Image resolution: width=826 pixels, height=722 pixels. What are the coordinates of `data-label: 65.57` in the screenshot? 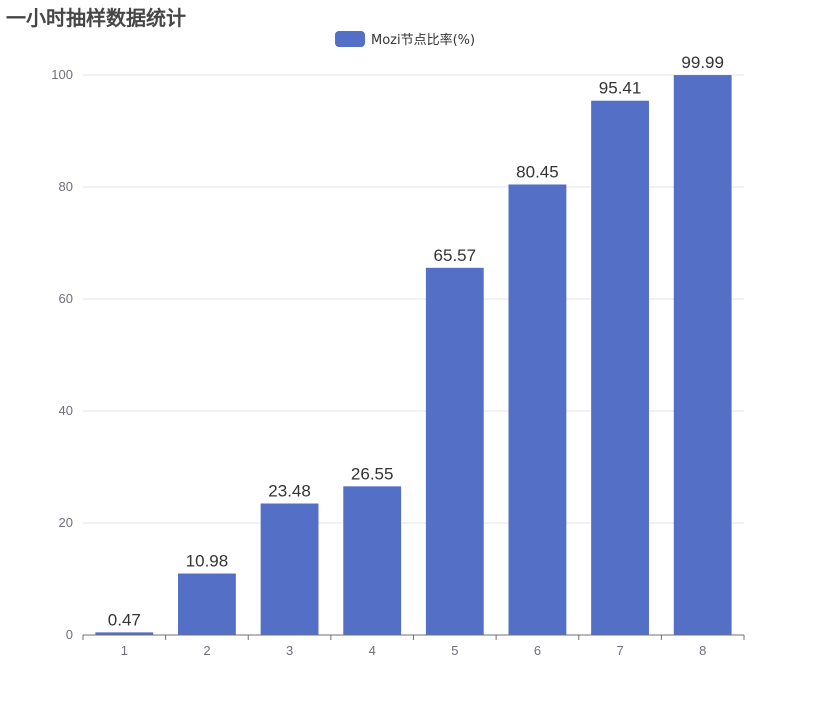 It's located at (455, 255).